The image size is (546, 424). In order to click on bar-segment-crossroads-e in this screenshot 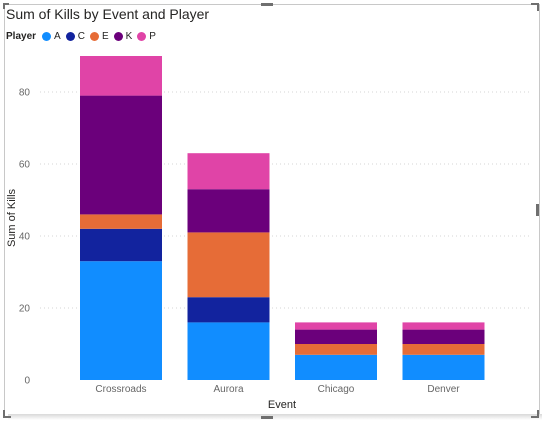, I will do `click(121, 221)`.